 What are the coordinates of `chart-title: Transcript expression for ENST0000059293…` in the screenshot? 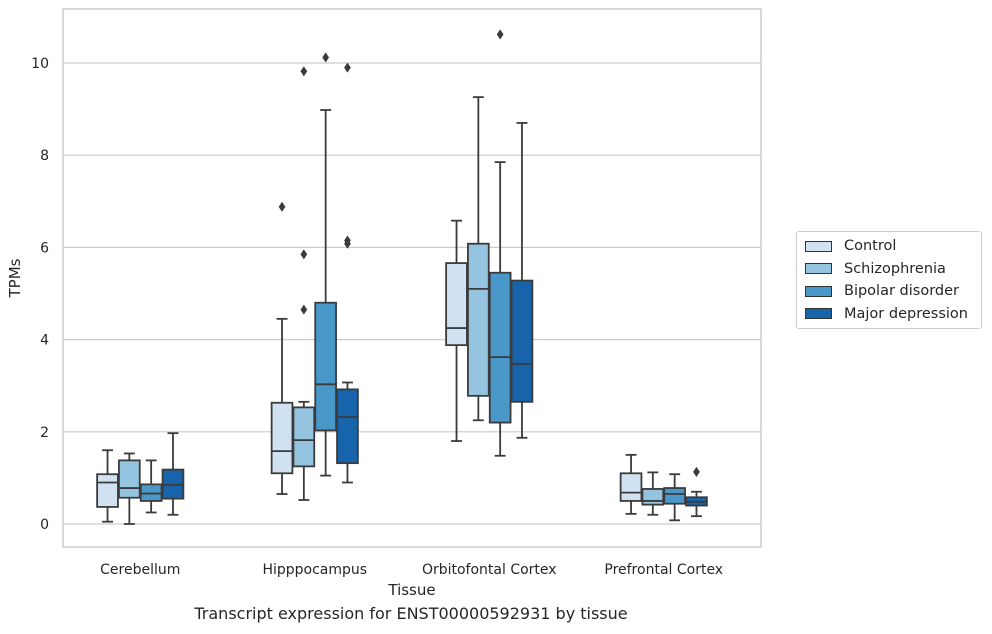 It's located at (411, 613).